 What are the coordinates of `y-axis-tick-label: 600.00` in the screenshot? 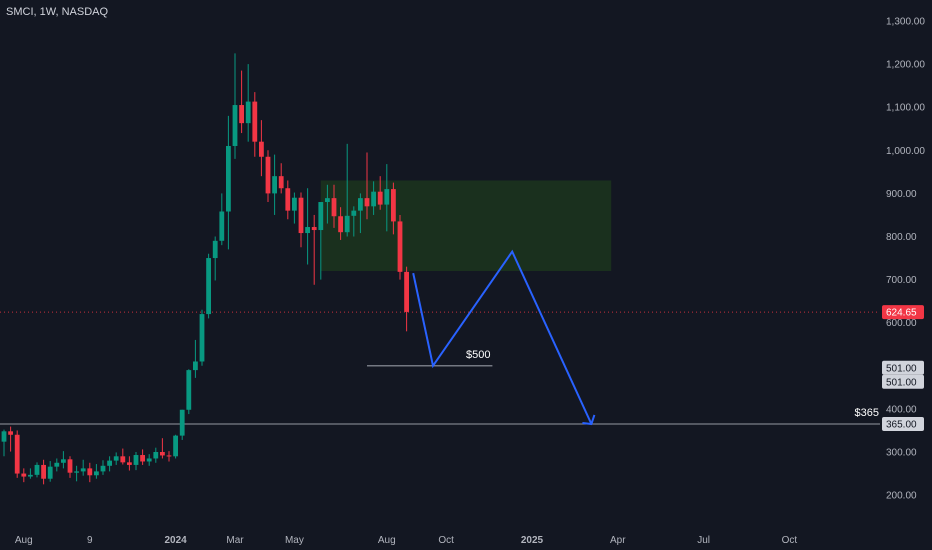 It's located at (901, 323).